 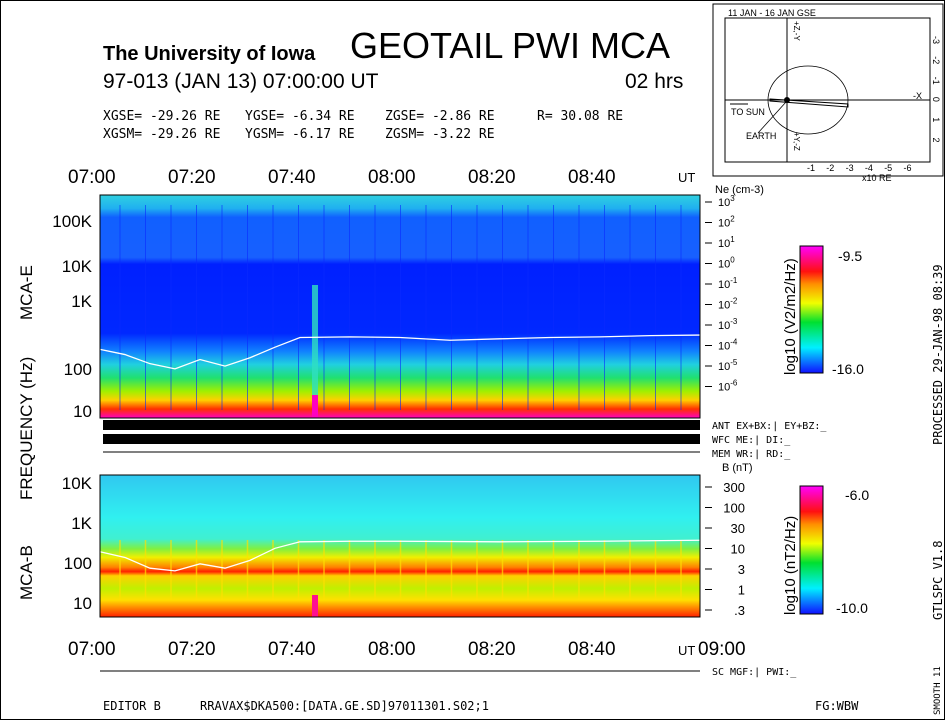 What do you see at coordinates (754, 672) in the screenshot?
I see `sc-status: SC MGF:| PWI:_` at bounding box center [754, 672].